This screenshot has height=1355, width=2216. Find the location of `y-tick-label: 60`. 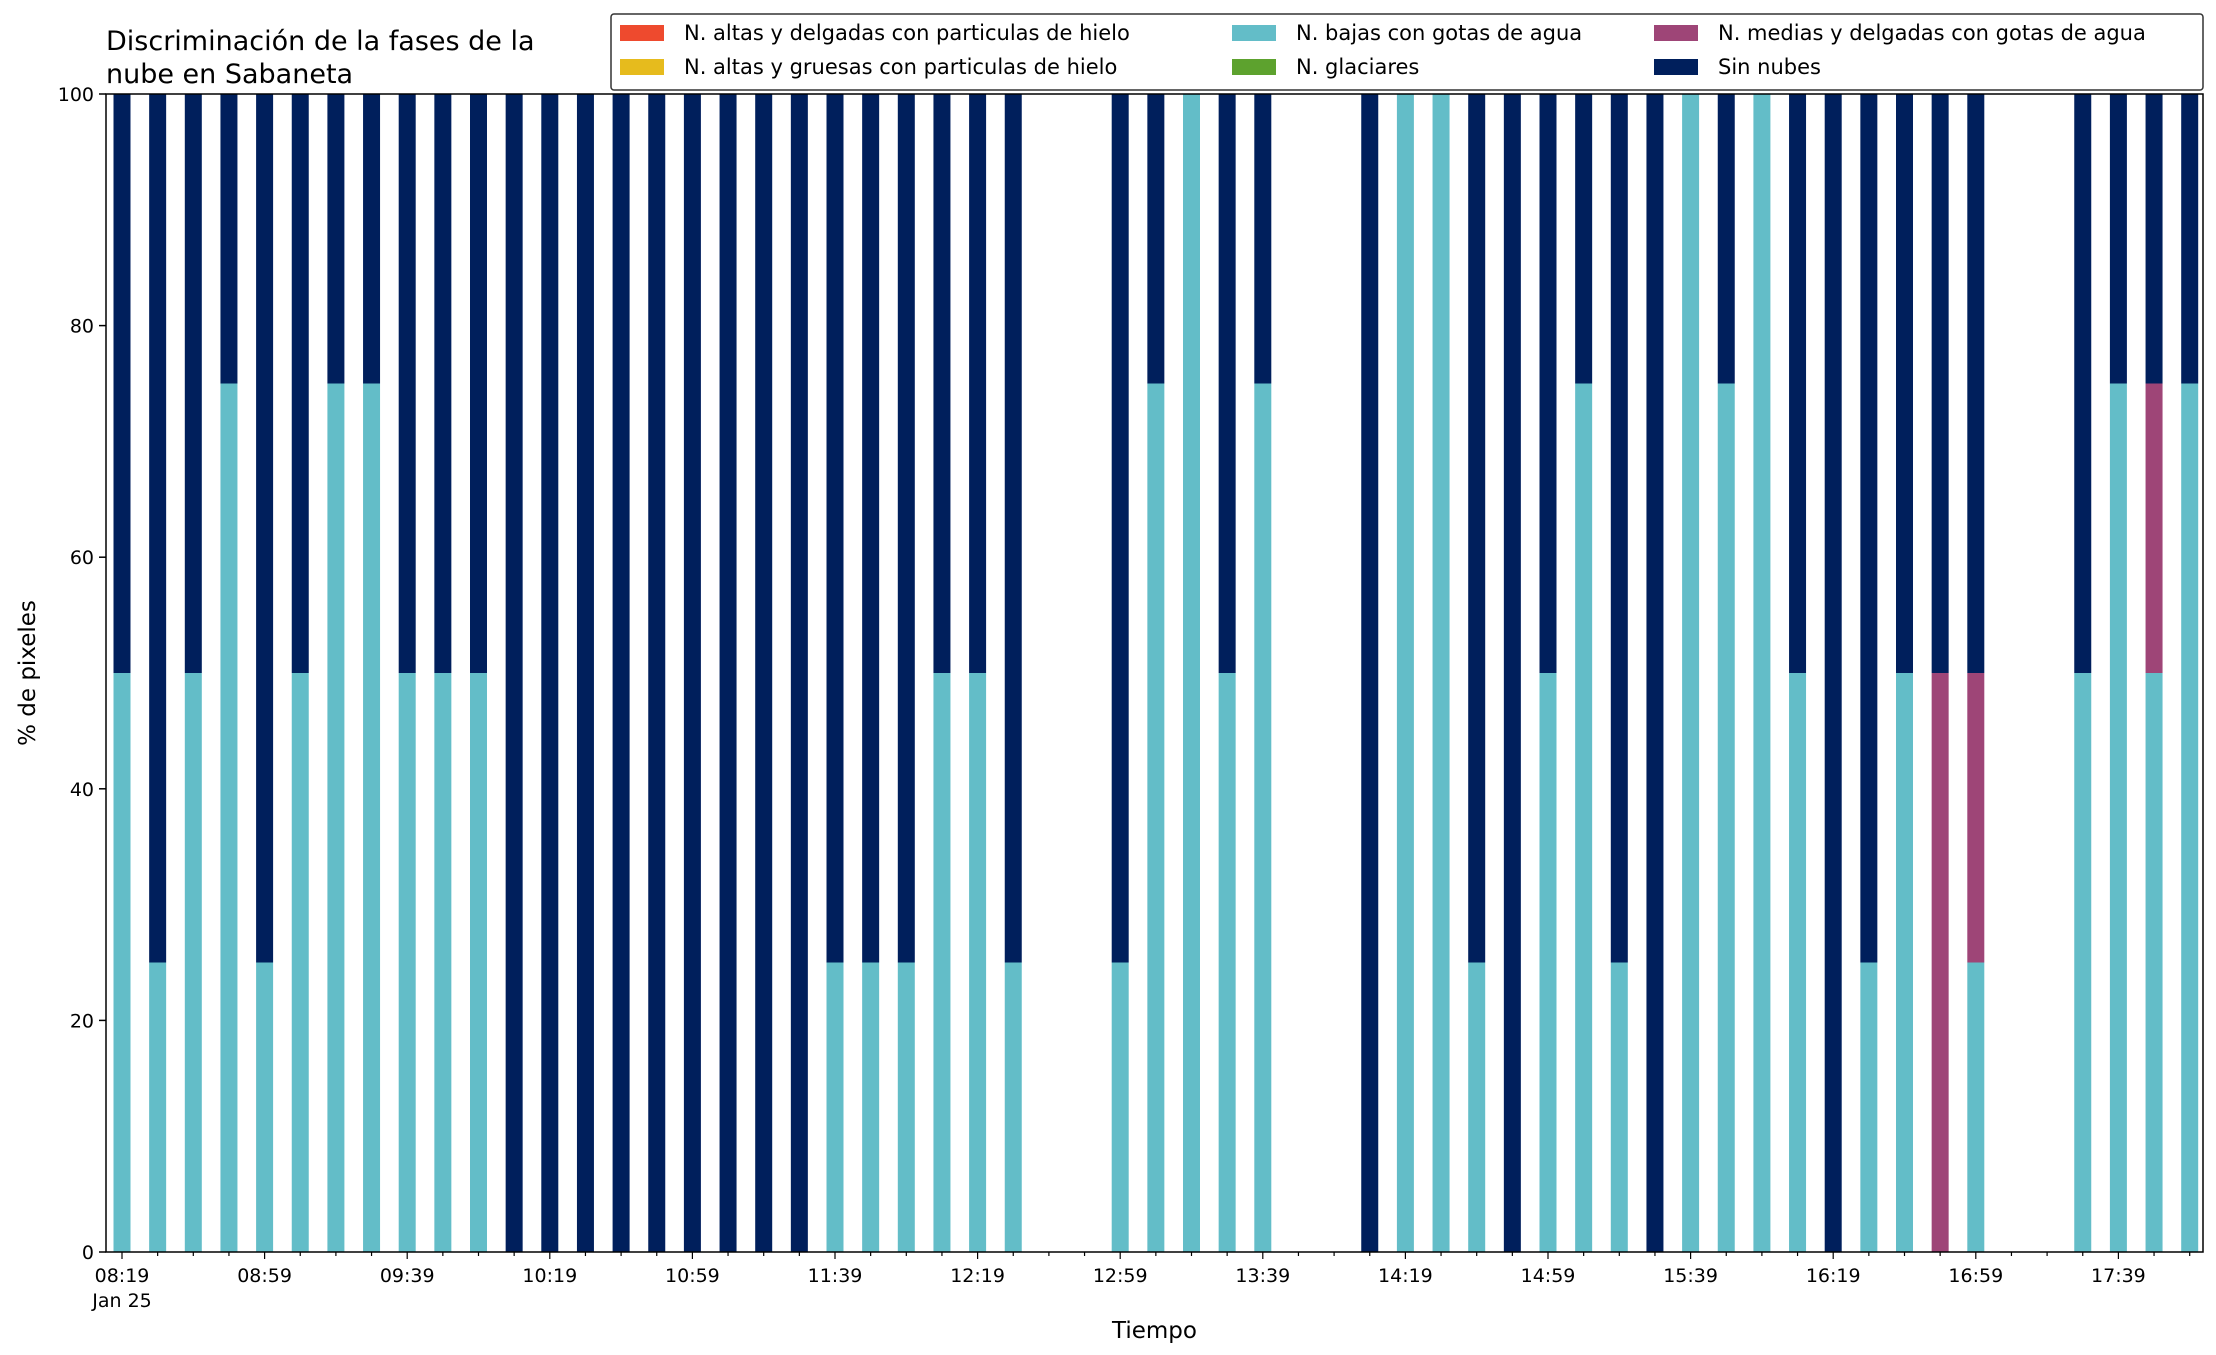

y-tick-label: 60 is located at coordinates (82, 558).